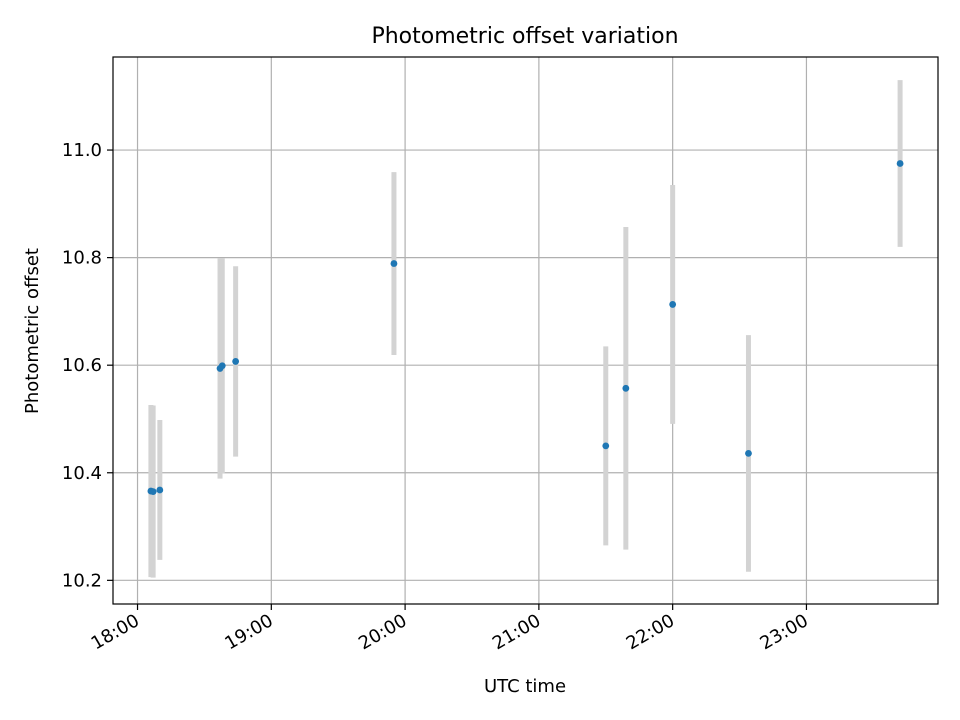 The width and height of the screenshot is (960, 720). I want to click on x-tick-label: 20:00, so click(382, 632).